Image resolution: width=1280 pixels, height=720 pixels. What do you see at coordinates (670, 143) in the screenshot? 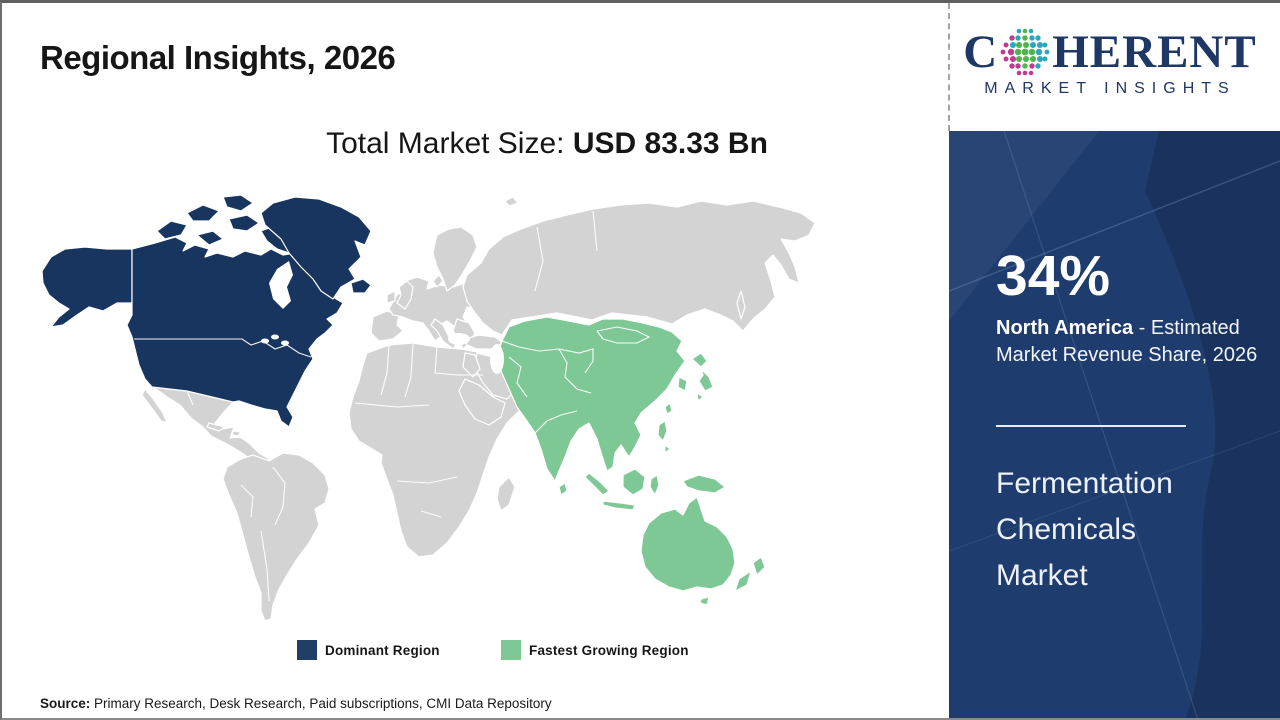
I see `total-market-size-value: USD 83.33 Bn` at bounding box center [670, 143].